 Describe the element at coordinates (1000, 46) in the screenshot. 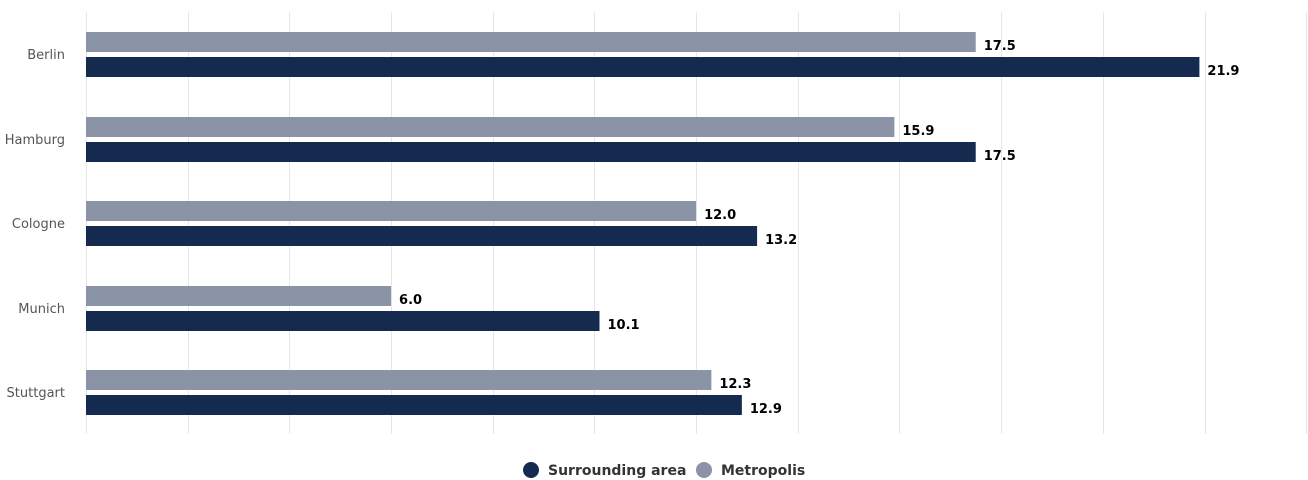

I see `data-label-metropolis-berlin: 17.5` at that location.